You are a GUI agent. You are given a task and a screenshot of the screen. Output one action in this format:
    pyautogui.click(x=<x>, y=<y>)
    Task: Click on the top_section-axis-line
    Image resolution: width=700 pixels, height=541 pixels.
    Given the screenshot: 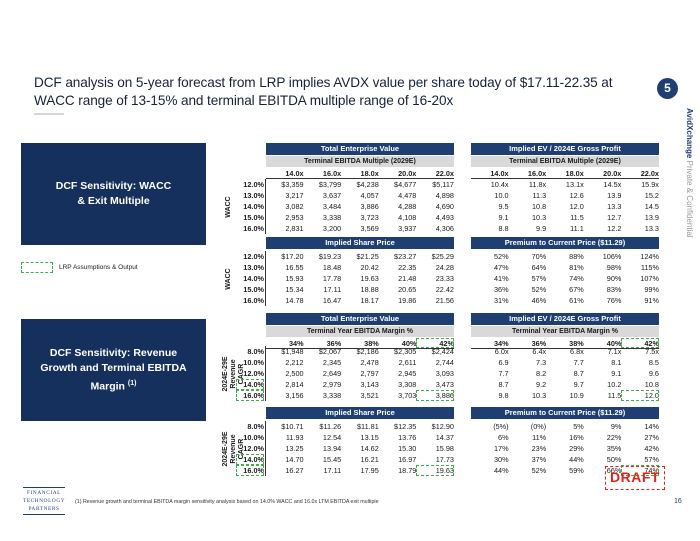 What is the action you would take?
    pyautogui.click(x=265, y=206)
    